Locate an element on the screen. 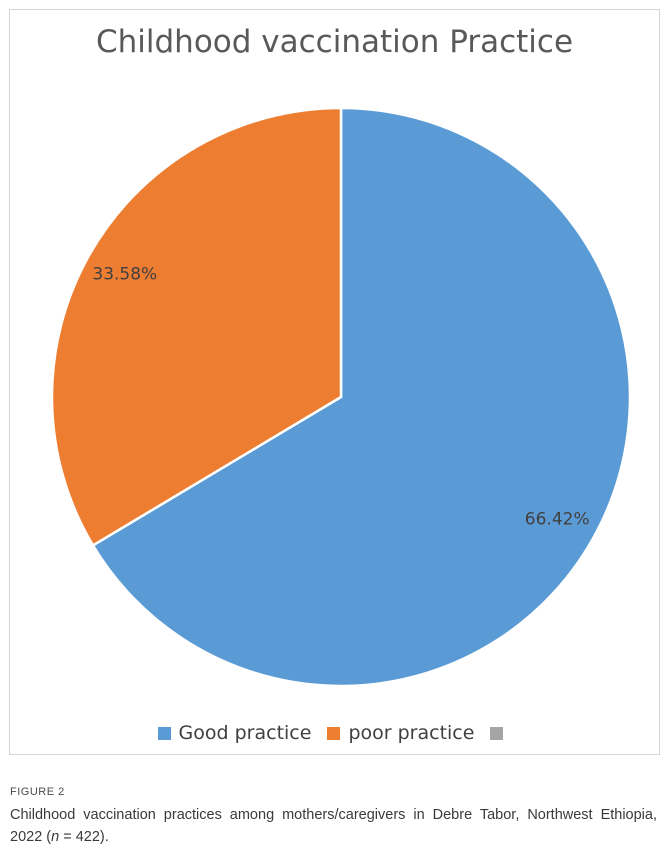 The height and width of the screenshot is (865, 667). legend: Good practice poor practice is located at coordinates (334, 733).